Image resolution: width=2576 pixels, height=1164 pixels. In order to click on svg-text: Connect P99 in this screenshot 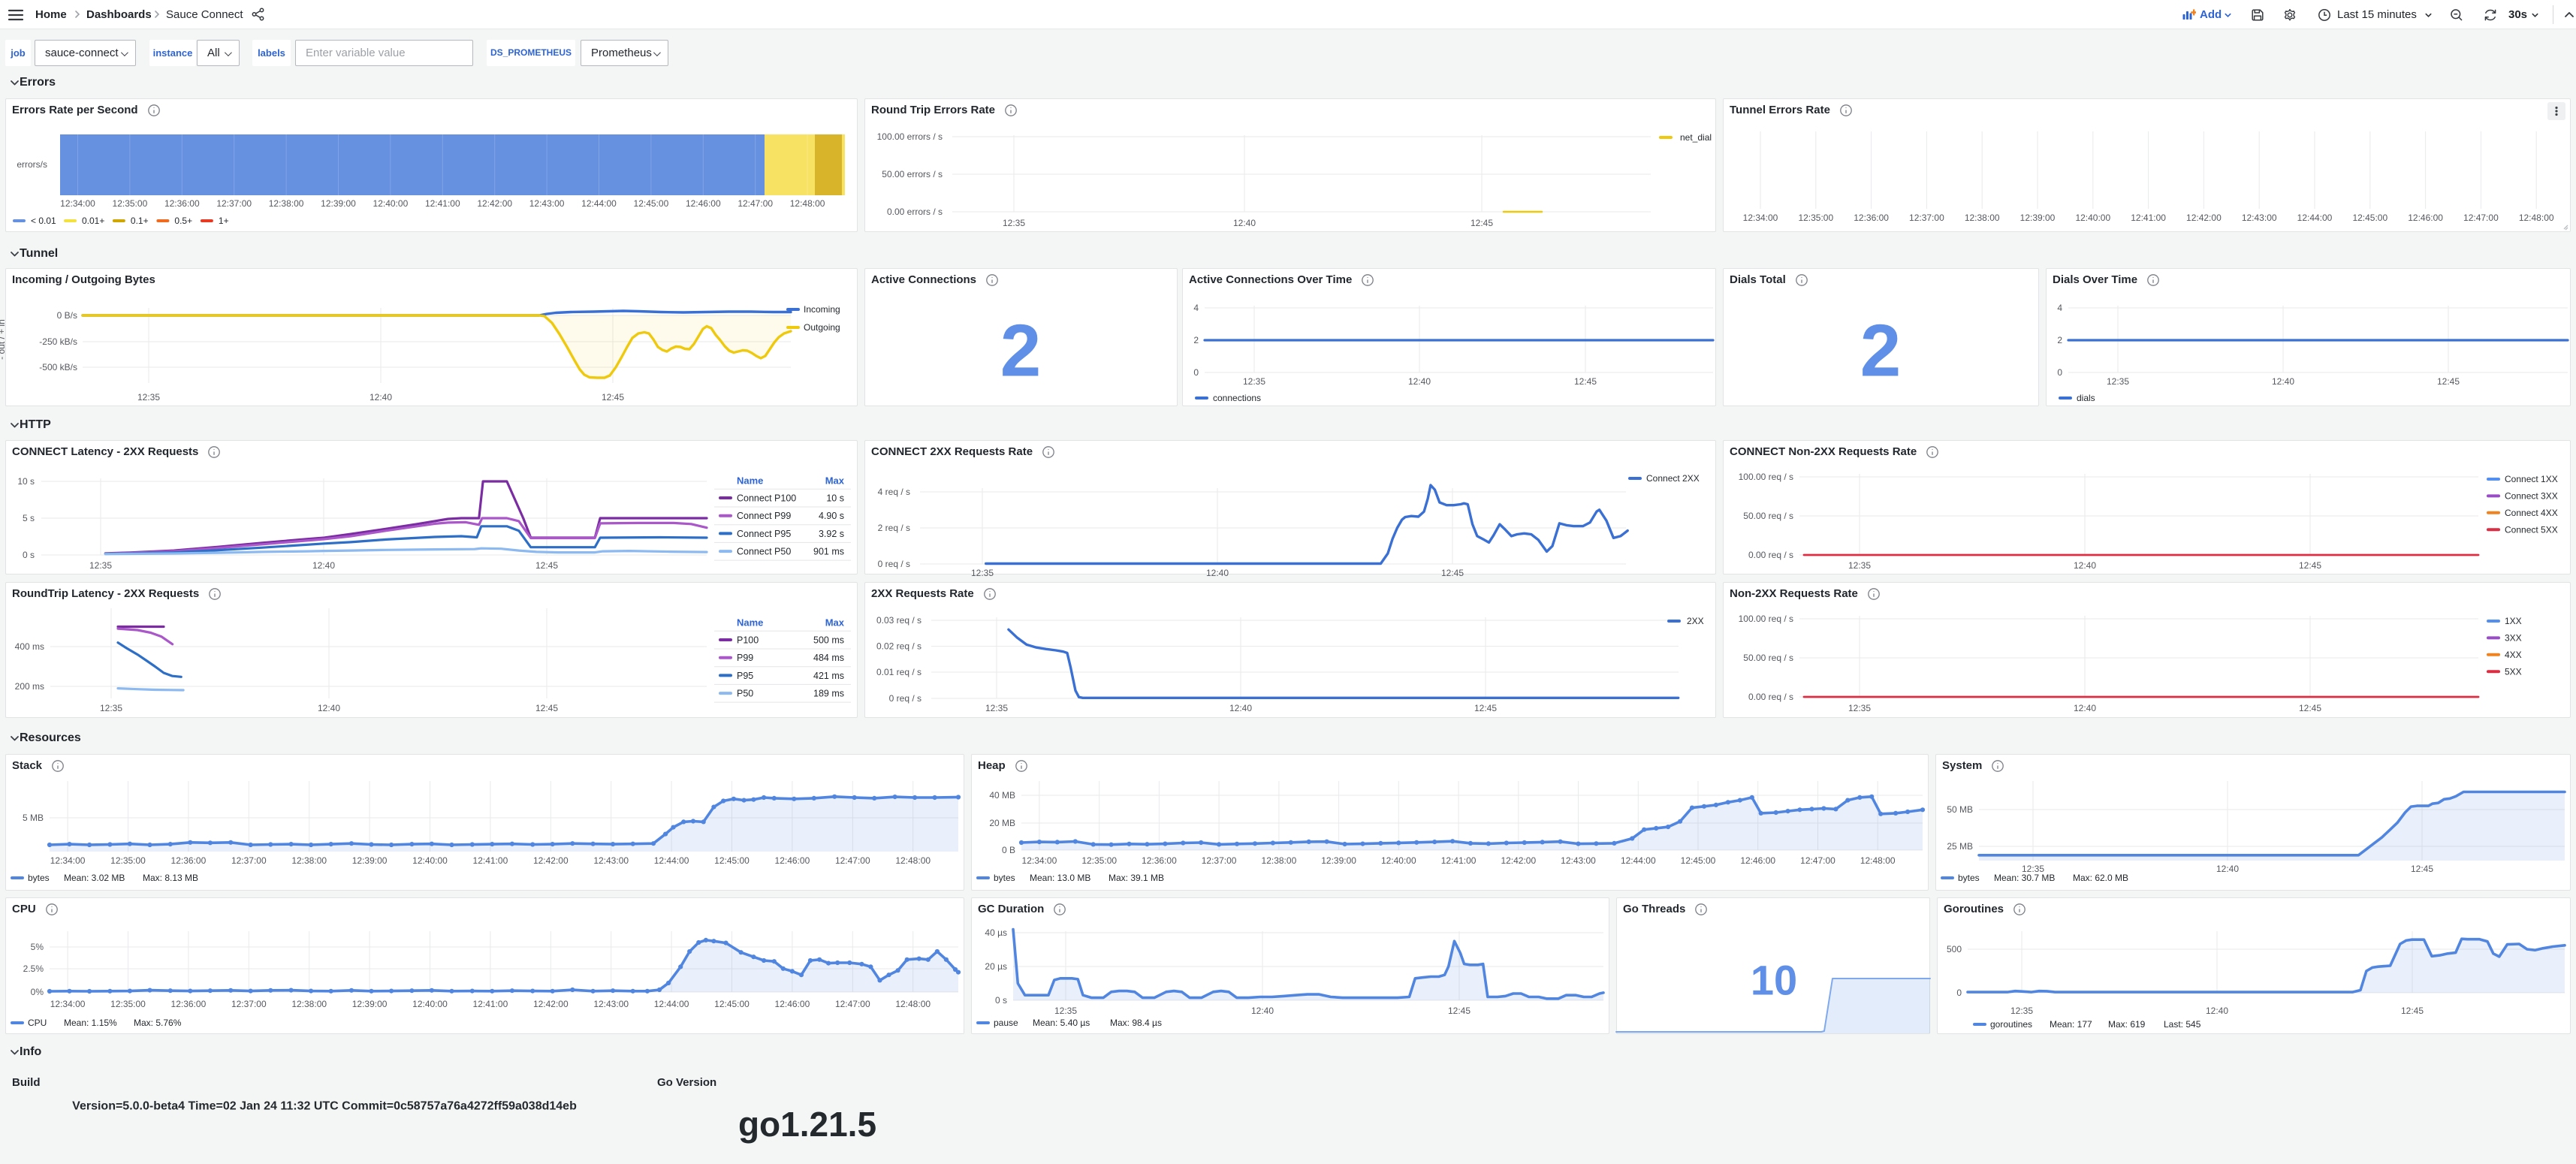, I will do `click(764, 516)`.